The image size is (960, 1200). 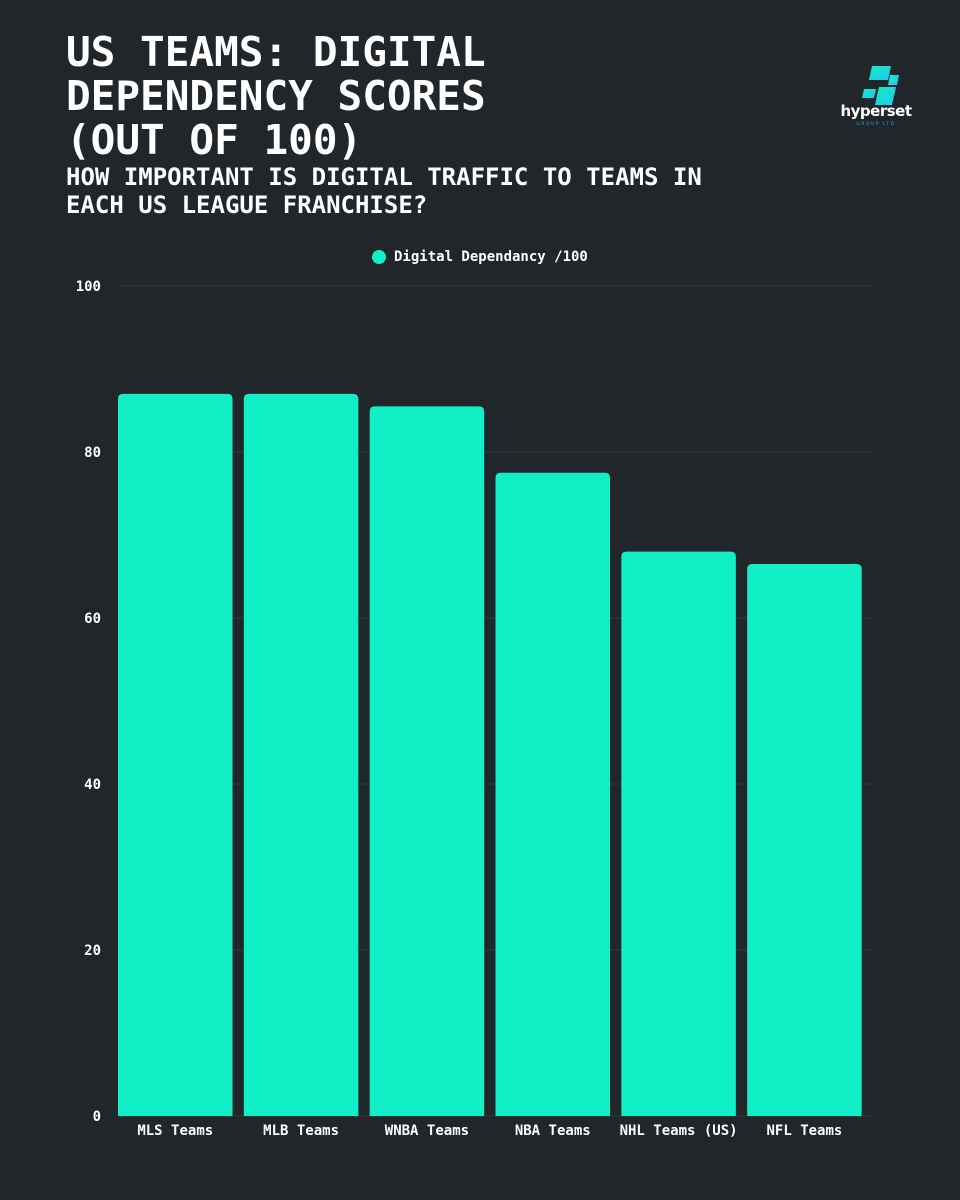 I want to click on x-tick-label: MLS Teams, so click(x=175, y=1131).